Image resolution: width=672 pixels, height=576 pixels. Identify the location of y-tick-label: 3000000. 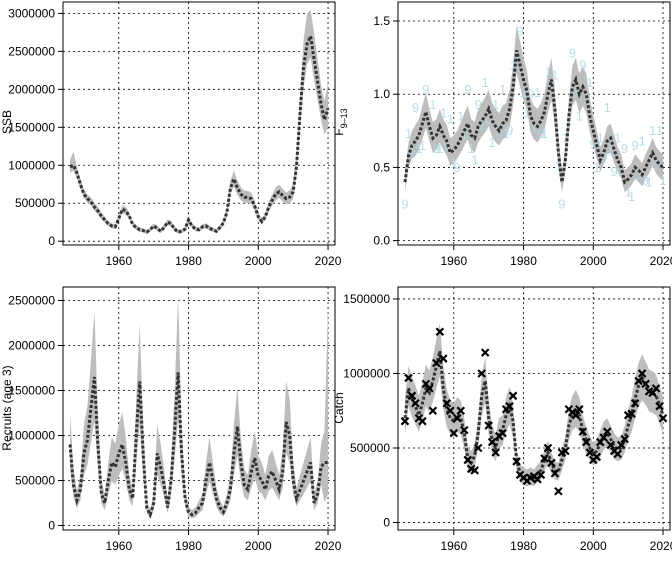
(31, 13).